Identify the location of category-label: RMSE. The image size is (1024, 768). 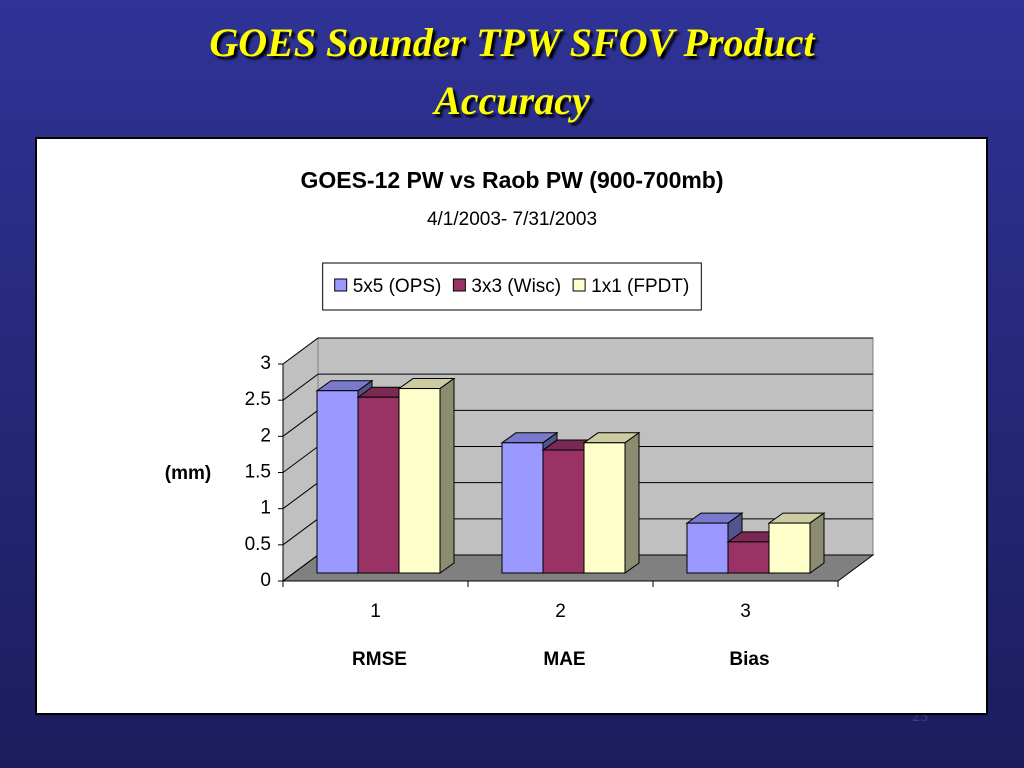
(379, 659).